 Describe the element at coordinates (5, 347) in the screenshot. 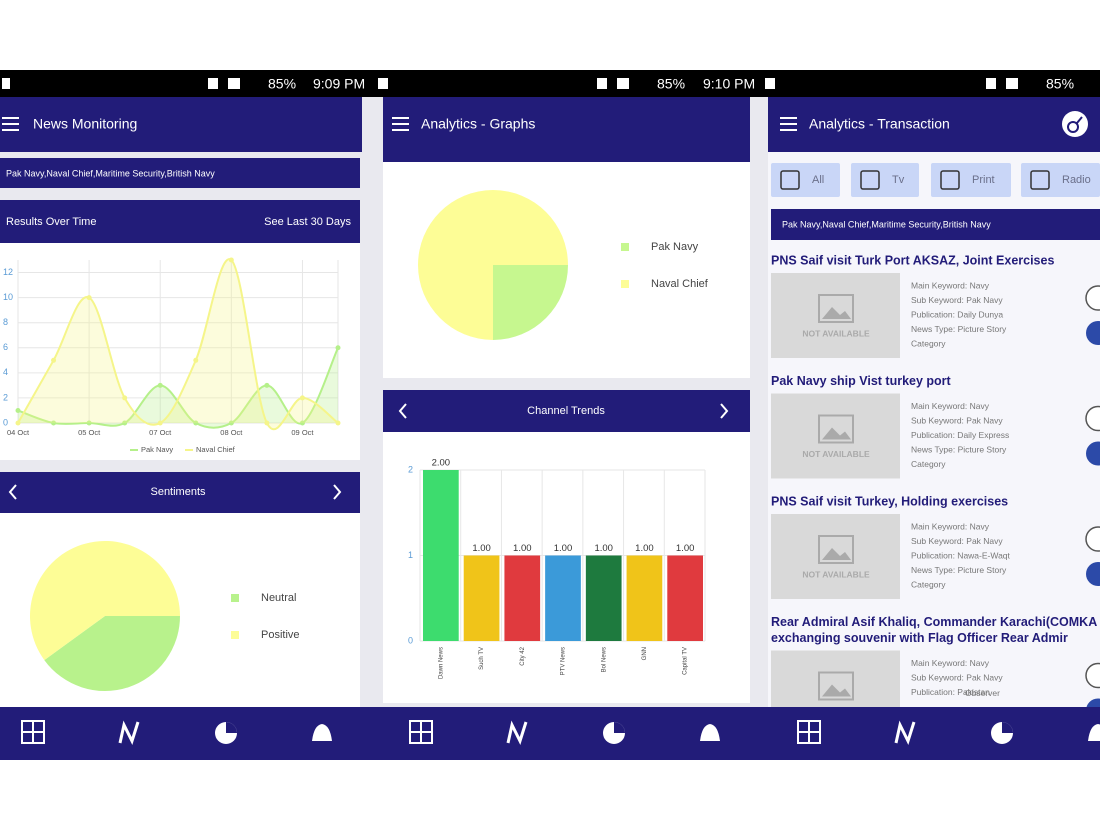

I see `y-tick-label: 6` at that location.